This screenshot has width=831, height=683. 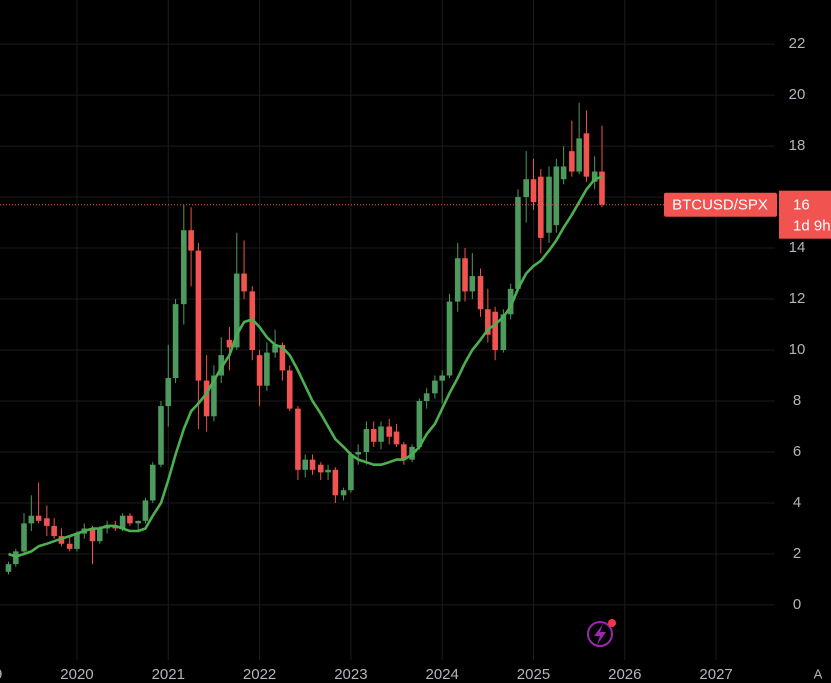 What do you see at coordinates (259, 674) in the screenshot?
I see `x-tick-label: 2022` at bounding box center [259, 674].